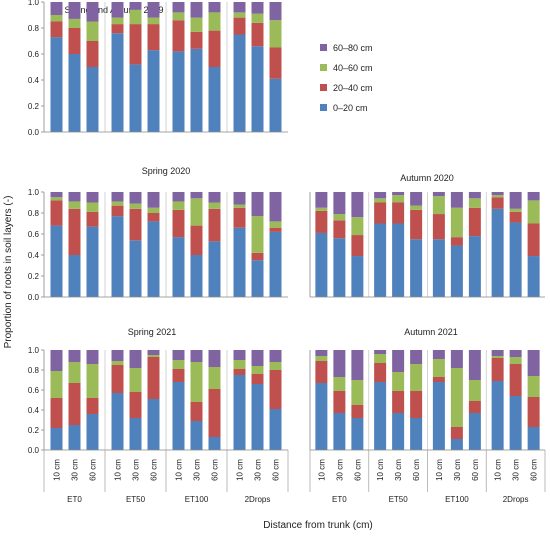 The image size is (550, 542). What do you see at coordinates (427, 389) in the screenshot?
I see `panel-5: Autumn 2021` at bounding box center [427, 389].